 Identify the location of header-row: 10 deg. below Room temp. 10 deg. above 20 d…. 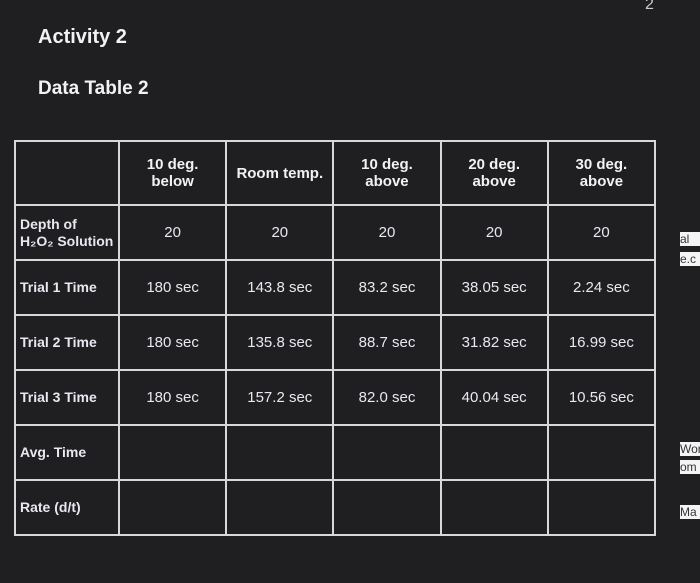
(335, 173).